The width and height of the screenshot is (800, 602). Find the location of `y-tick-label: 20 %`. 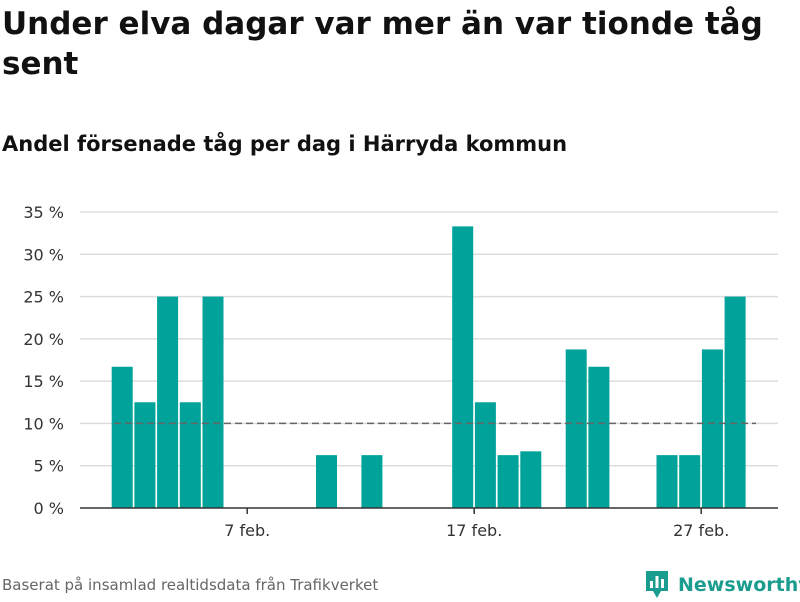

y-tick-label: 20 % is located at coordinates (43, 339).